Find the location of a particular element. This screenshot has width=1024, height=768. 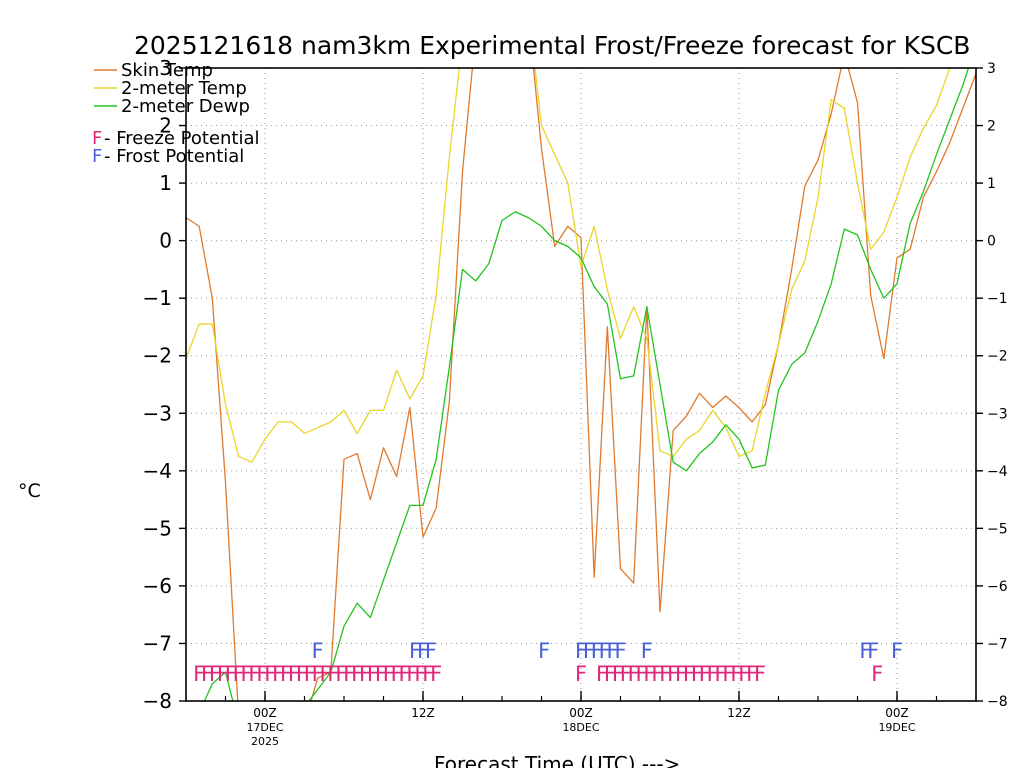

y-axis-label: °C is located at coordinates (29, 491).